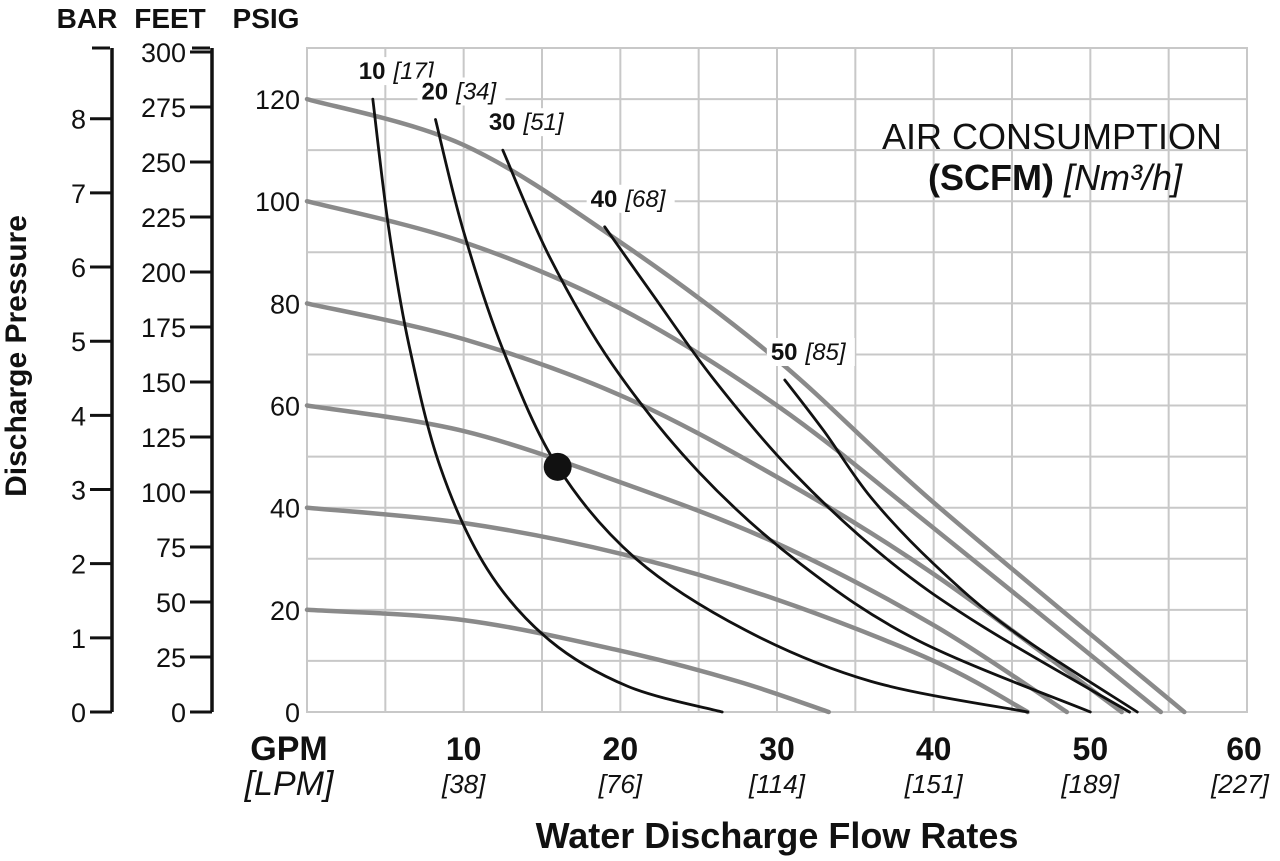 This screenshot has height=861, width=1280. Describe the element at coordinates (163, 218) in the screenshot. I see `y-tick-label: 225` at that location.